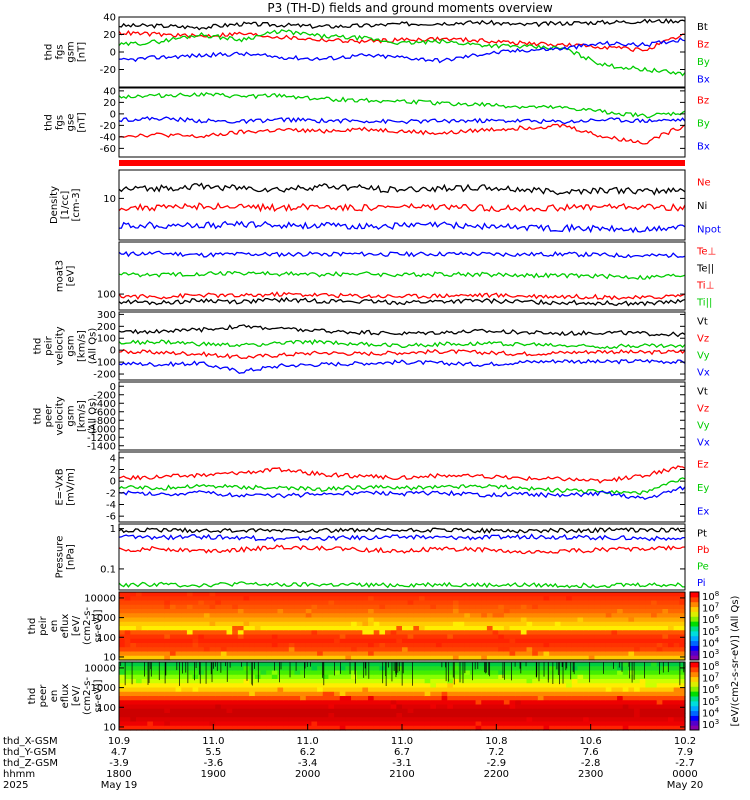 Image resolution: width=750 pixels, height=800 pixels. What do you see at coordinates (82, 52) in the screenshot?
I see `y-axis-label: [nT]` at bounding box center [82, 52].